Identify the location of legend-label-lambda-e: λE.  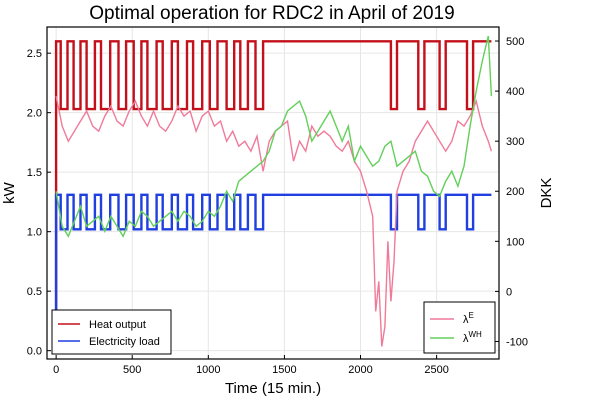
(468, 318).